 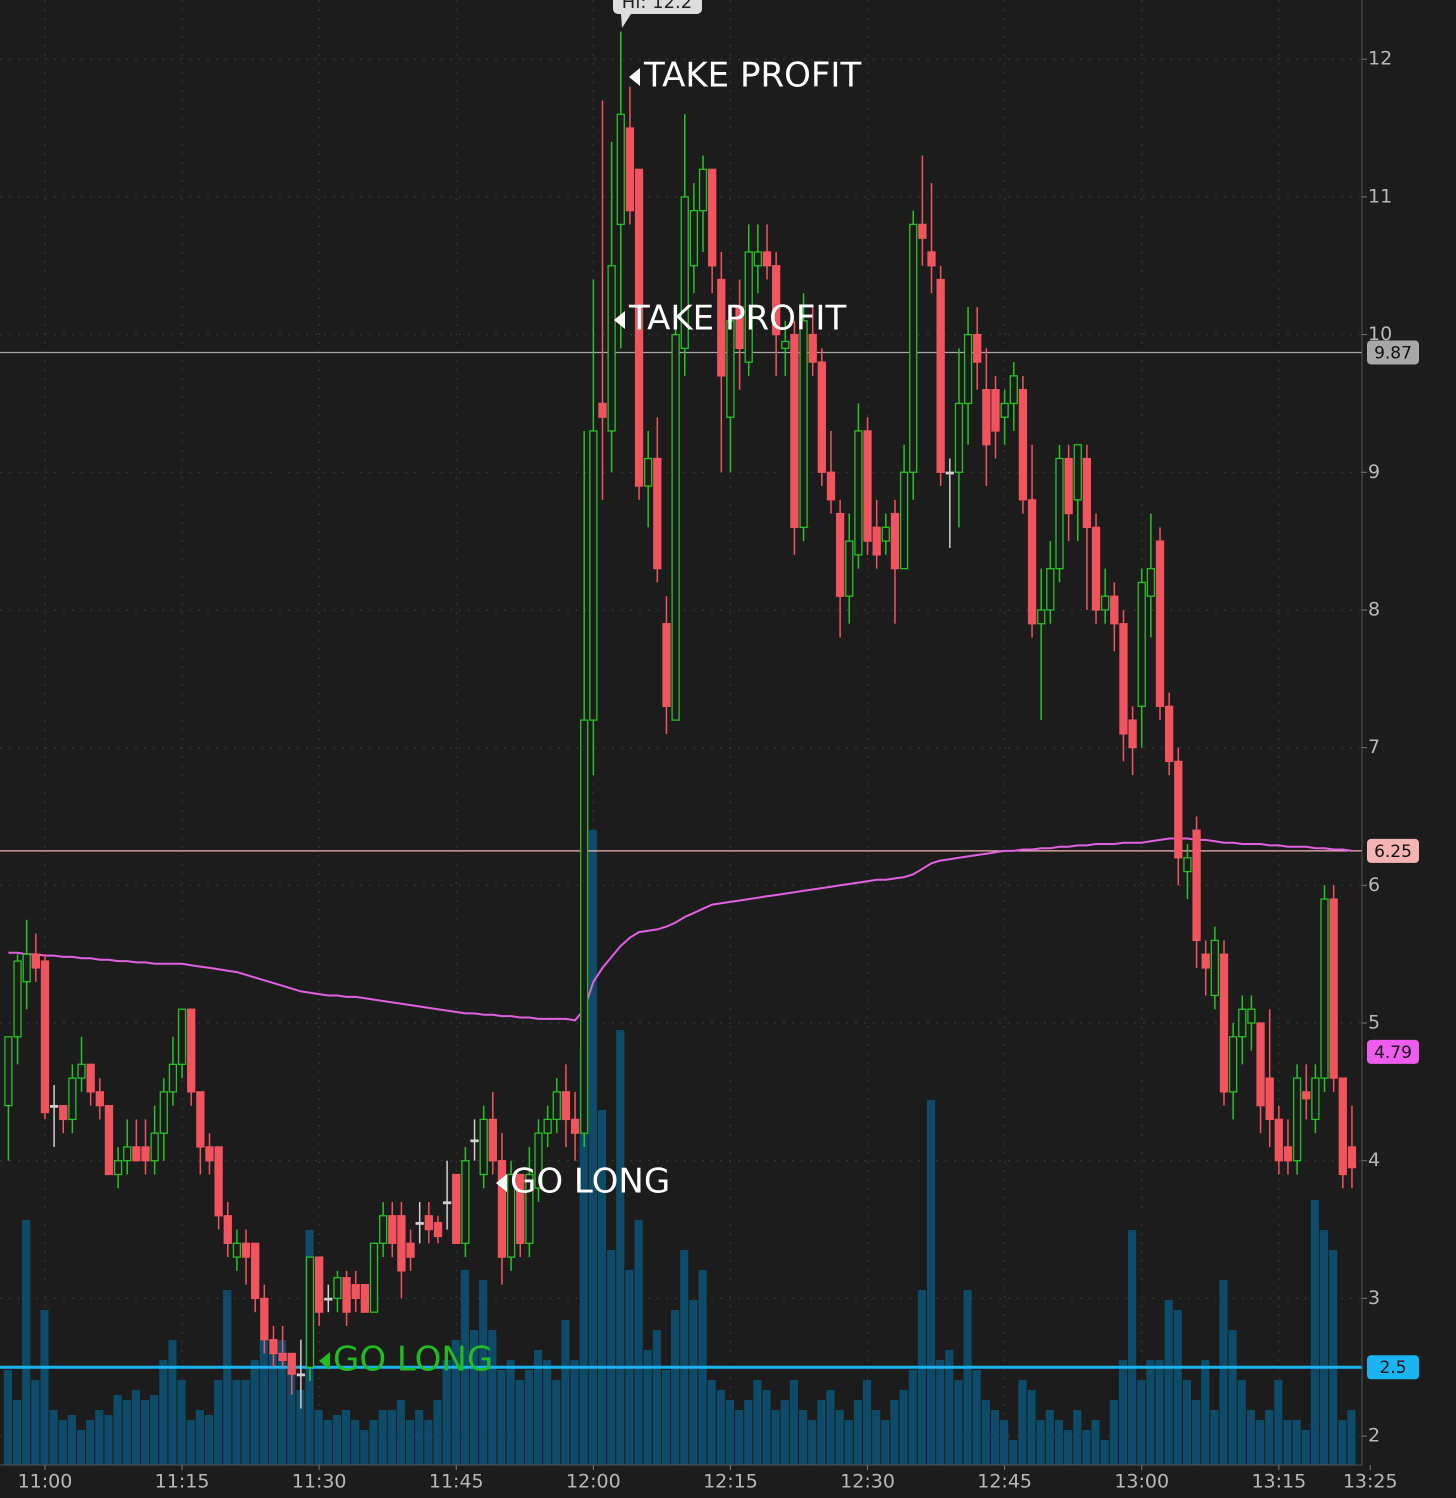 I want to click on x-tick-label: 13:00, so click(x=1141, y=1482).